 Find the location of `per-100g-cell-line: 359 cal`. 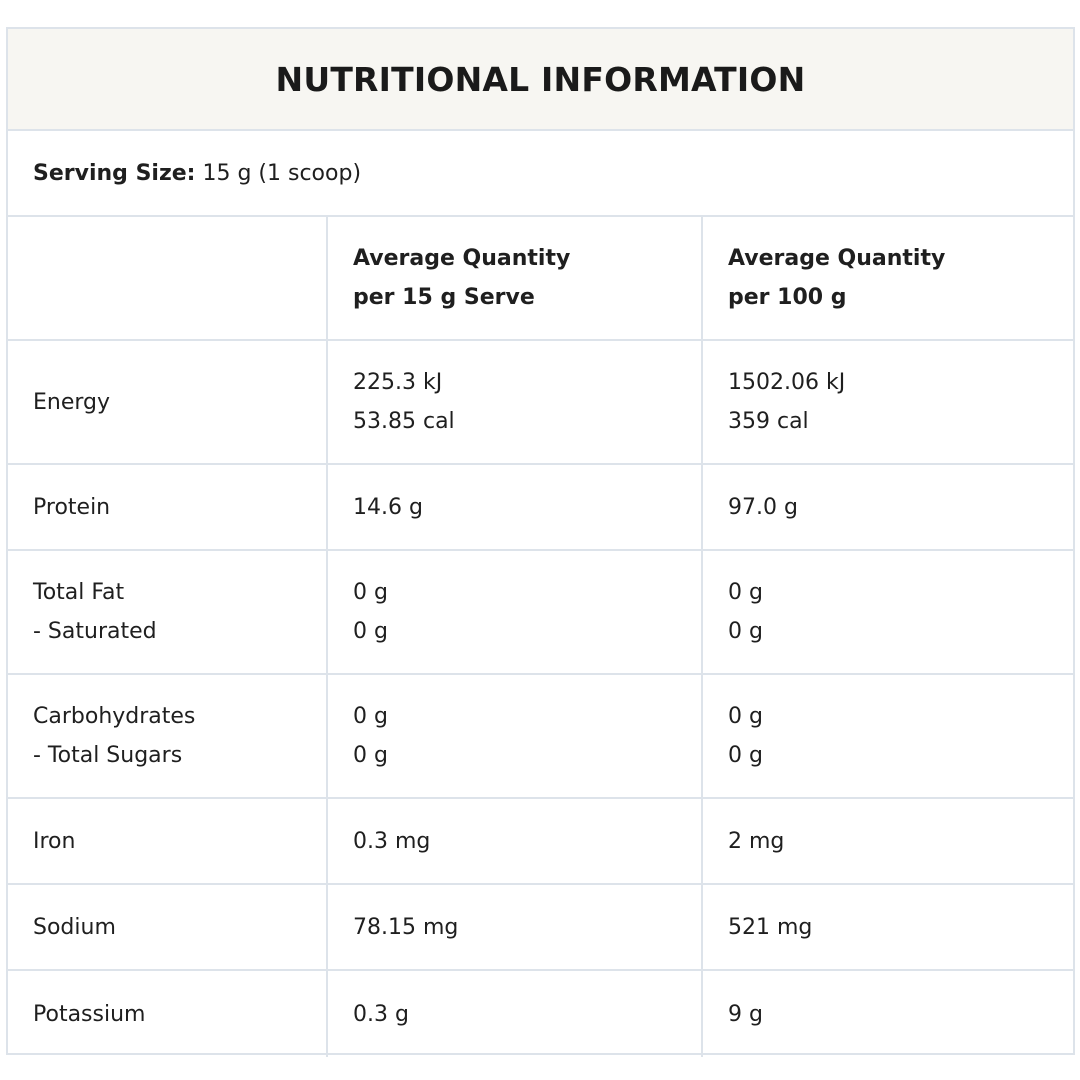

per-100g-cell-line: 359 cal is located at coordinates (768, 421).